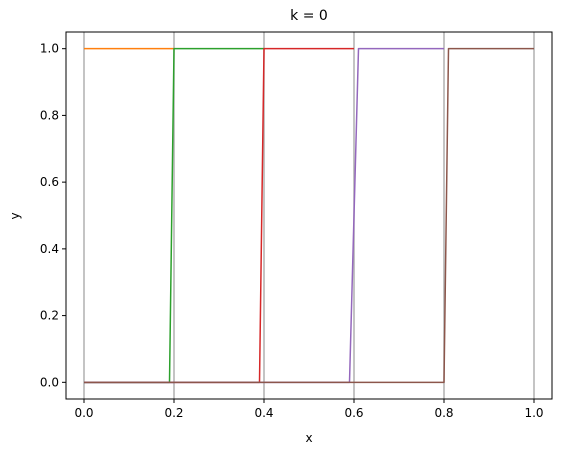 This screenshot has height=455, width=567. Describe the element at coordinates (309, 16) in the screenshot. I see `chart-title: k = 0` at that location.